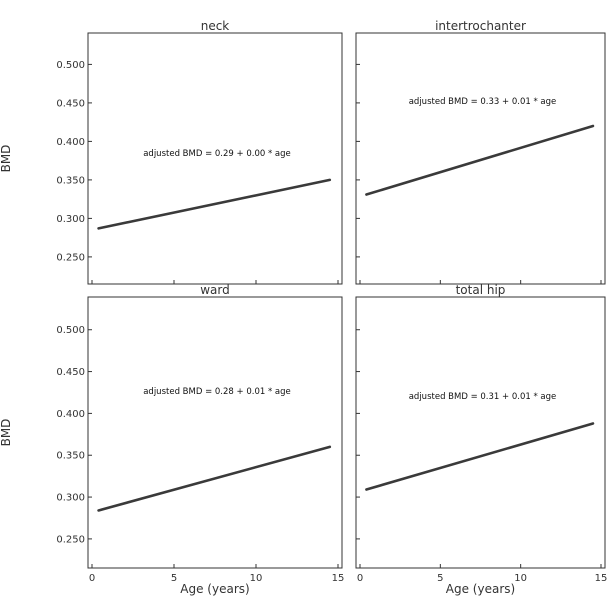 The width and height of the screenshot is (615, 598). What do you see at coordinates (215, 290) in the screenshot?
I see `panel-title-ward: ward` at bounding box center [215, 290].